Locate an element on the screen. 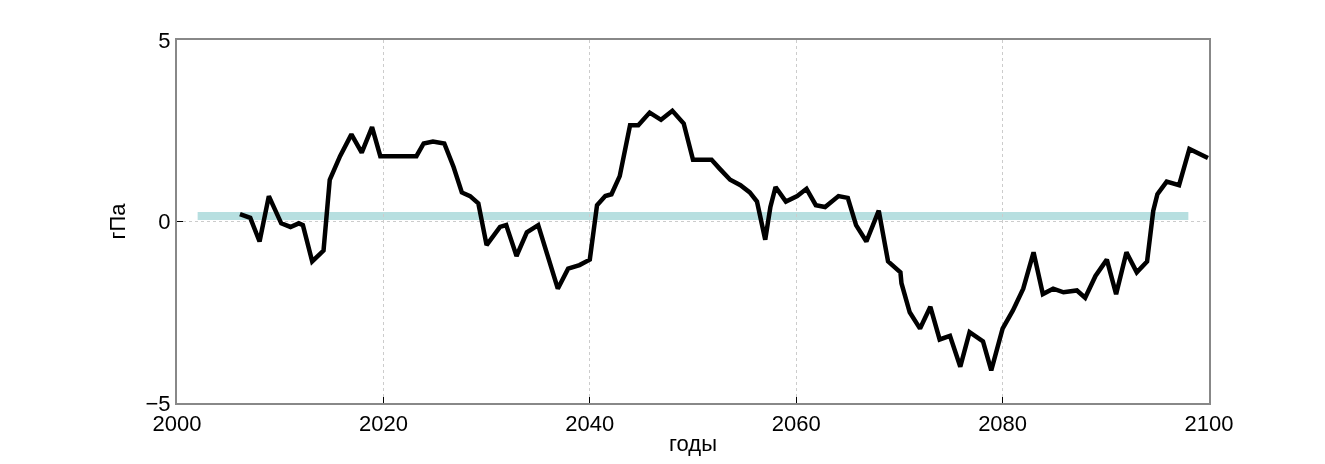 The image size is (1325, 464). y-axis-title: гПа is located at coordinates (117, 221).